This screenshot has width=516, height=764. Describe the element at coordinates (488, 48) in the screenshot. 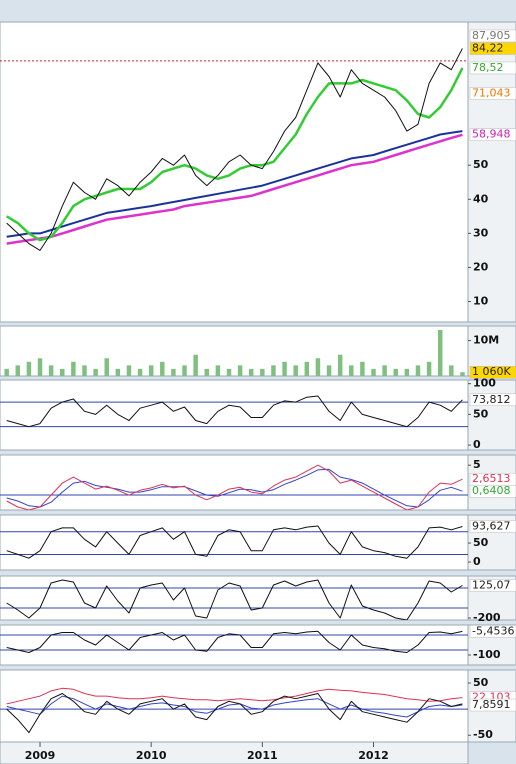

I see `last-value-label: 84,22` at that location.